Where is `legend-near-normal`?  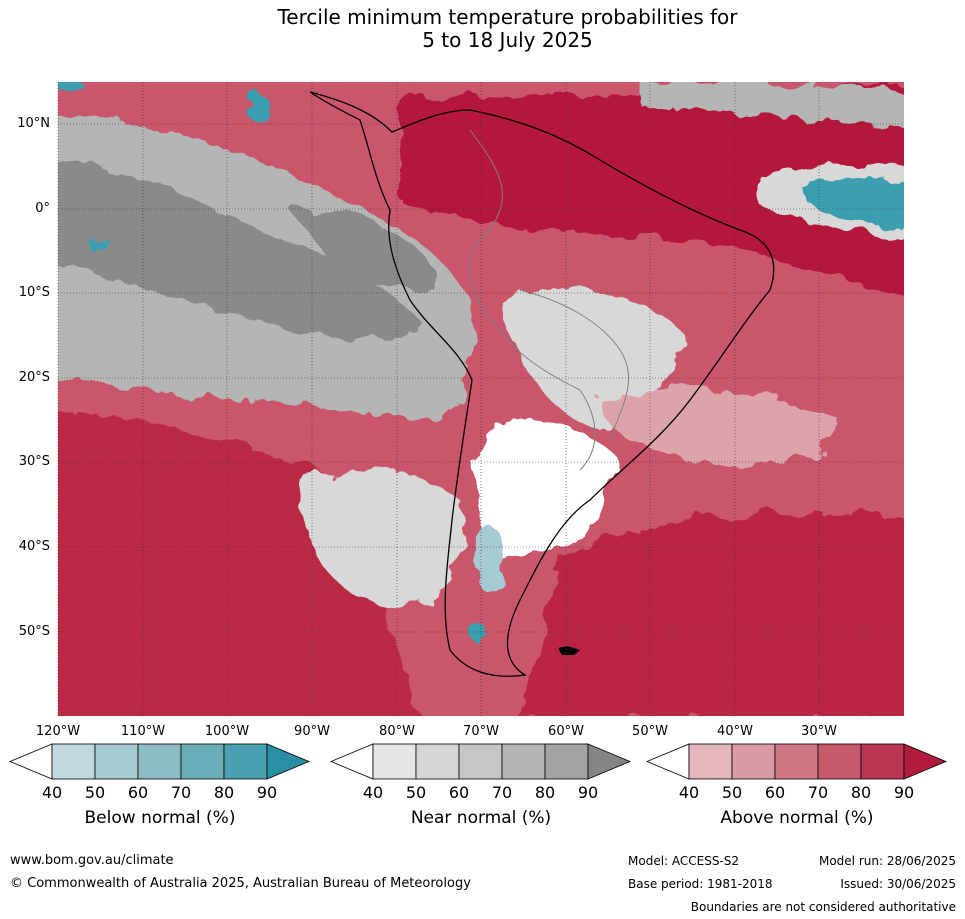
legend-near-normal is located at coordinates (480, 761).